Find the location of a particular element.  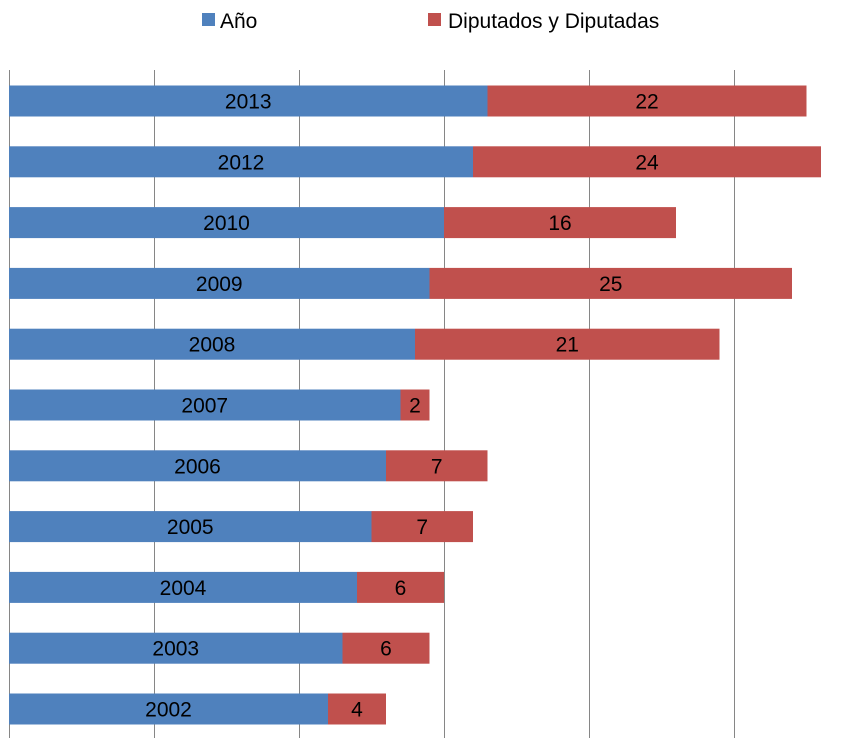

bar-ano-2004 is located at coordinates (183, 587).